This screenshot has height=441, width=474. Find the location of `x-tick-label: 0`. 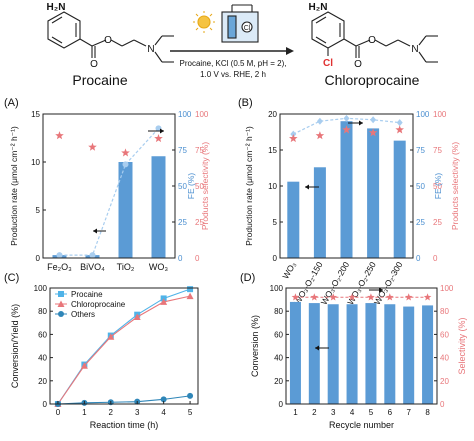

x-tick-label: 0 is located at coordinates (58, 412).